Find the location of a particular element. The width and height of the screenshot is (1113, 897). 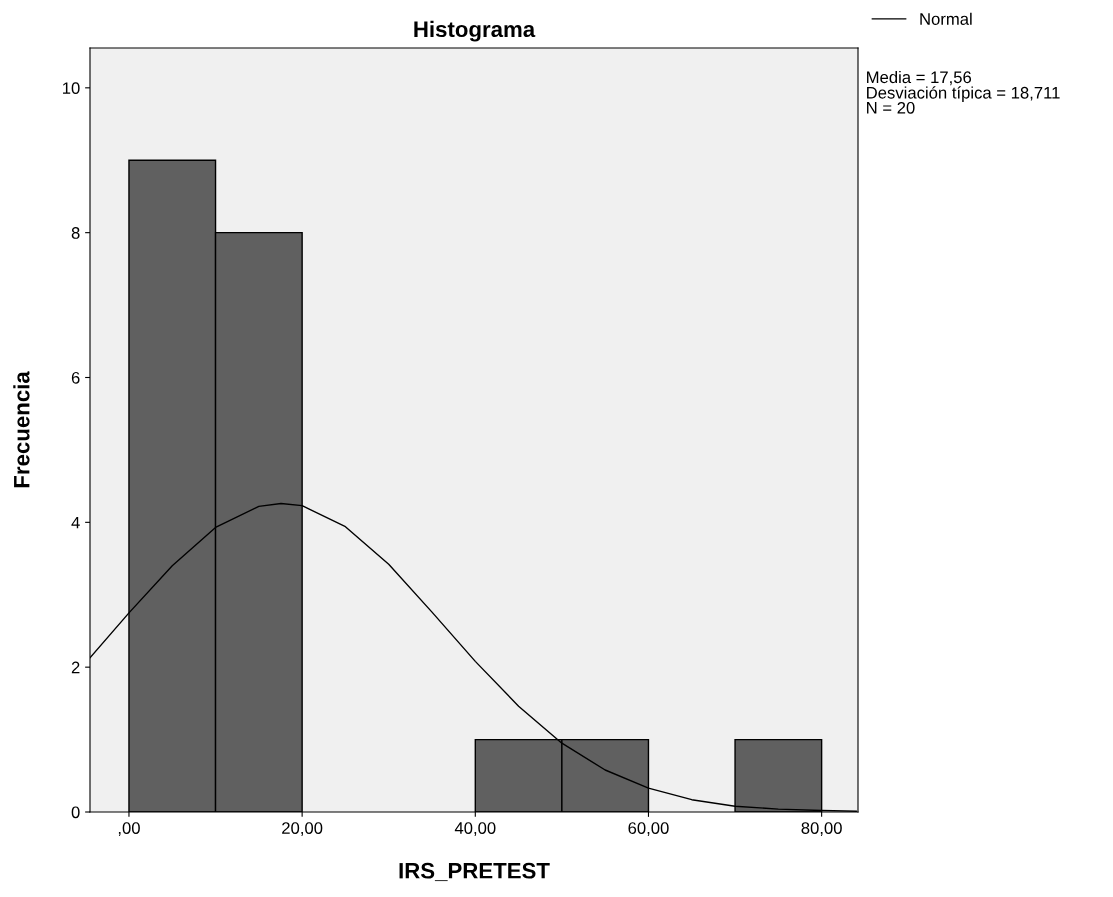

y-axis-title: Frecuencia is located at coordinates (21, 429).